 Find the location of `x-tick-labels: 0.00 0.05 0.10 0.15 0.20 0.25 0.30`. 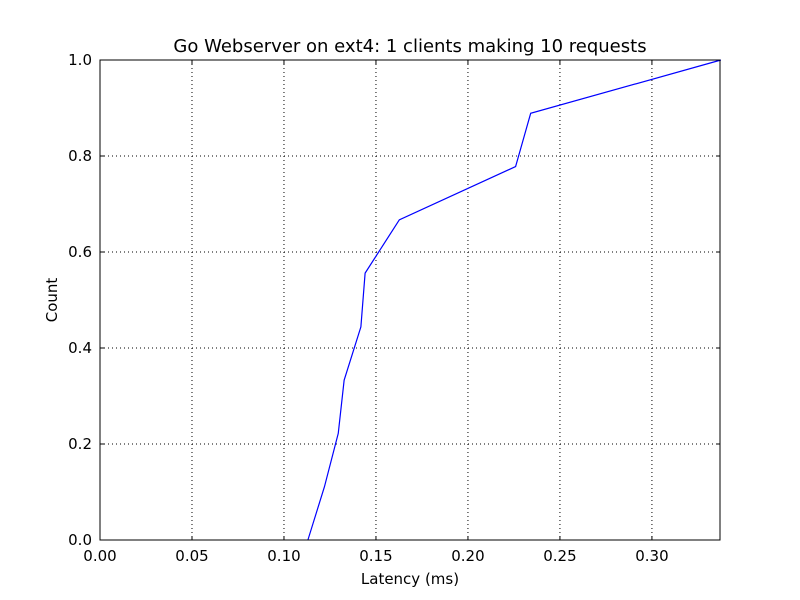

x-tick-labels: 0.00 0.05 0.10 0.15 0.20 0.25 0.30 is located at coordinates (375, 556).